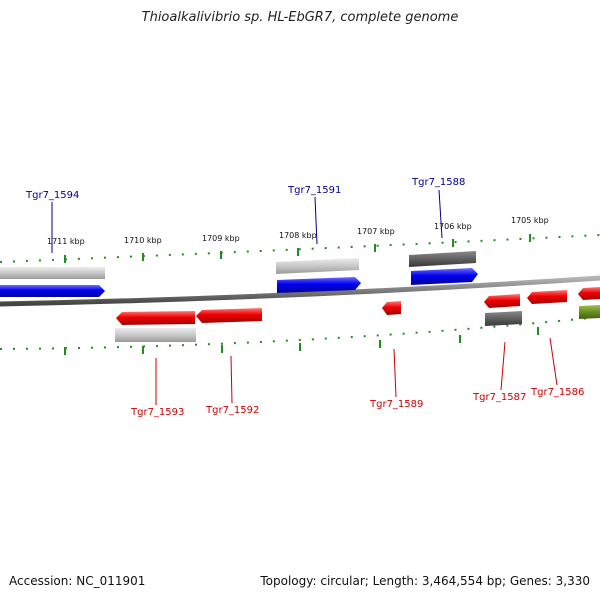  Describe the element at coordinates (453, 226) in the screenshot. I see `ruler-label: 1706 kbp` at that location.